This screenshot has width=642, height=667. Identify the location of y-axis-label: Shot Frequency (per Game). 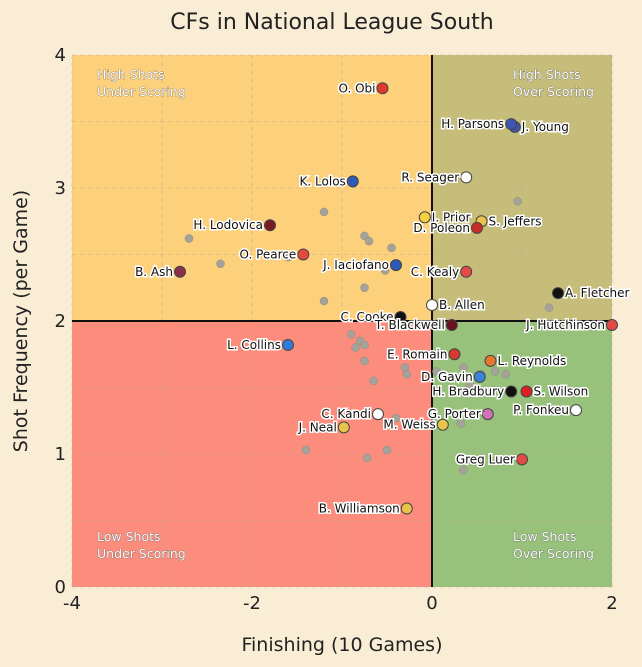
(21, 321).